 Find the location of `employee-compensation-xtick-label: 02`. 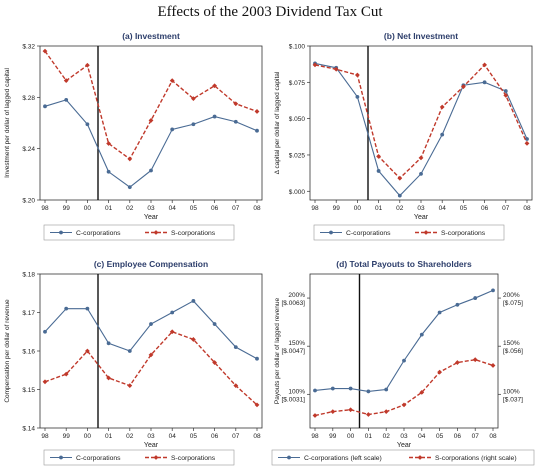

employee-compensation-xtick-label: 02 is located at coordinates (130, 436).